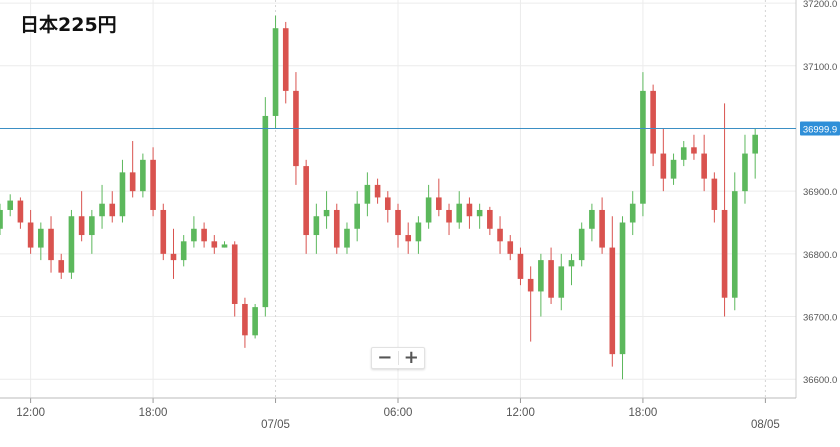 The width and height of the screenshot is (840, 447). Describe the element at coordinates (765, 425) in the screenshot. I see `x-tick-label: 08/05` at that location.